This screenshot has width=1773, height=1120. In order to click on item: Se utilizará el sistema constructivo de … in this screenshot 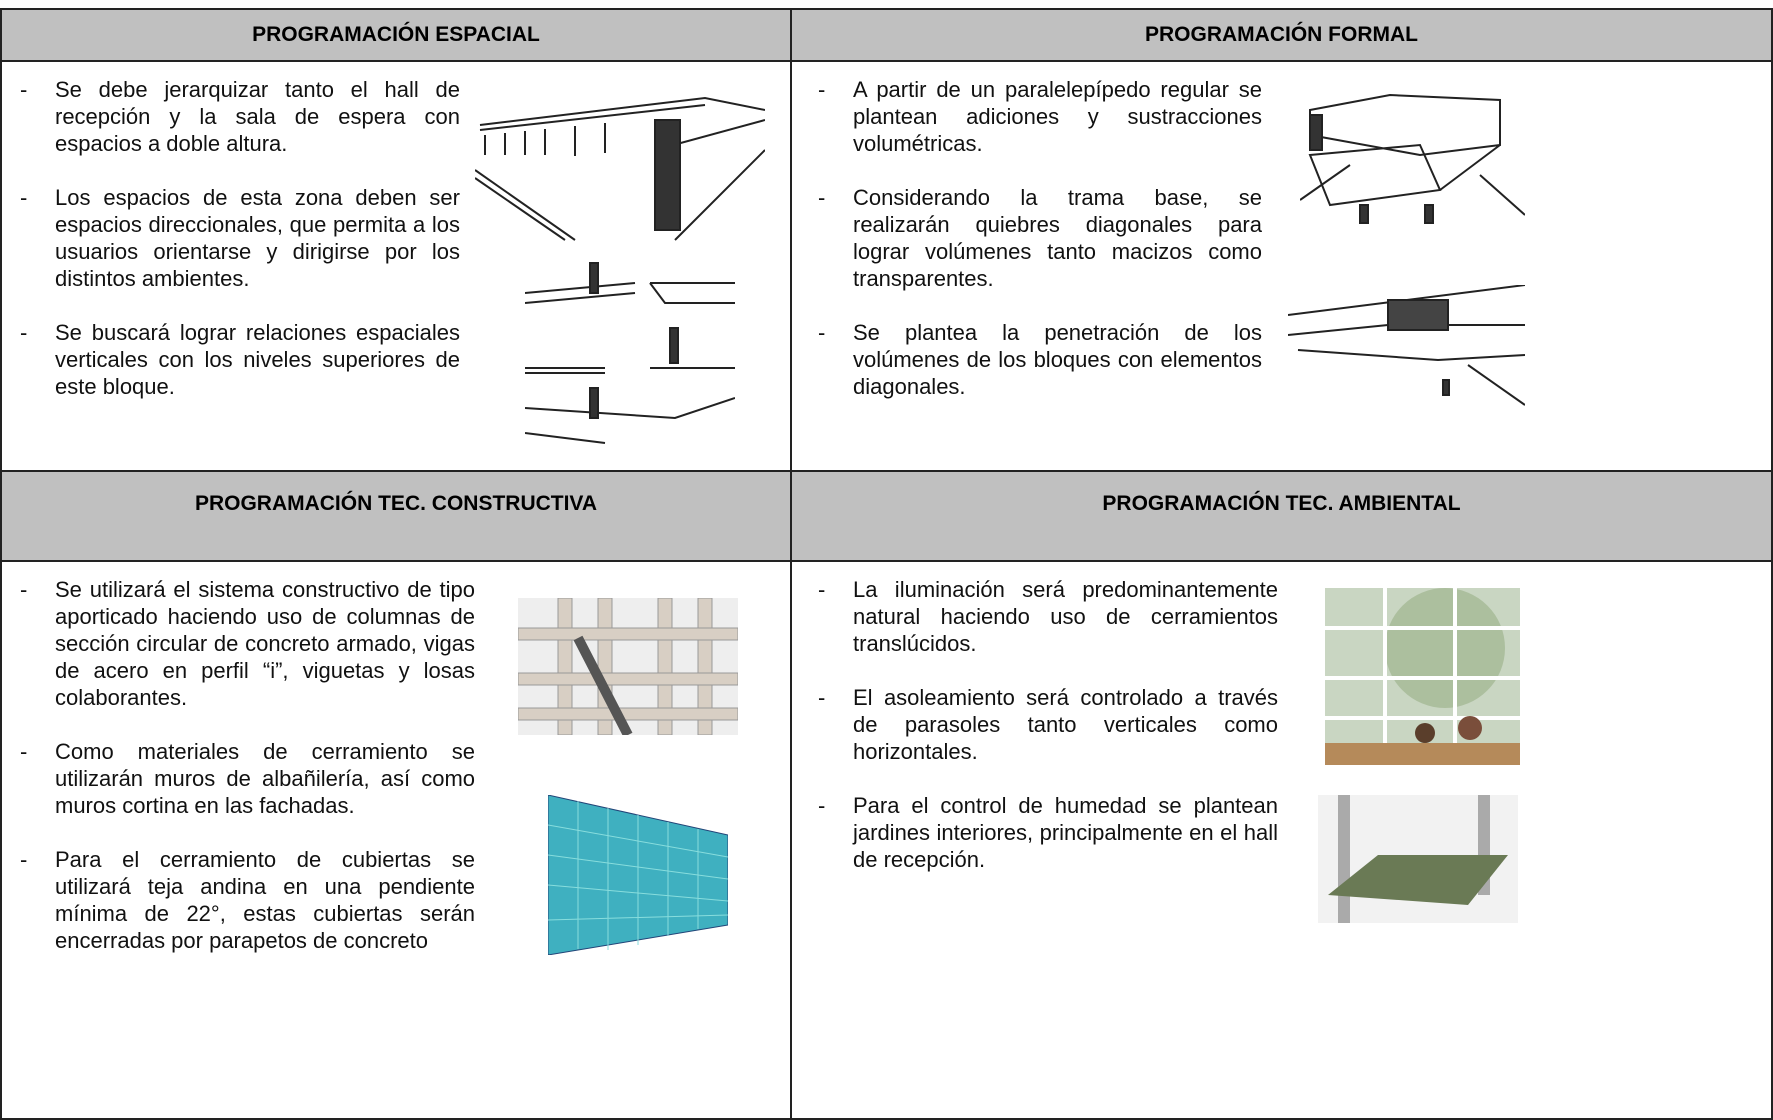, I will do `click(247, 643)`.